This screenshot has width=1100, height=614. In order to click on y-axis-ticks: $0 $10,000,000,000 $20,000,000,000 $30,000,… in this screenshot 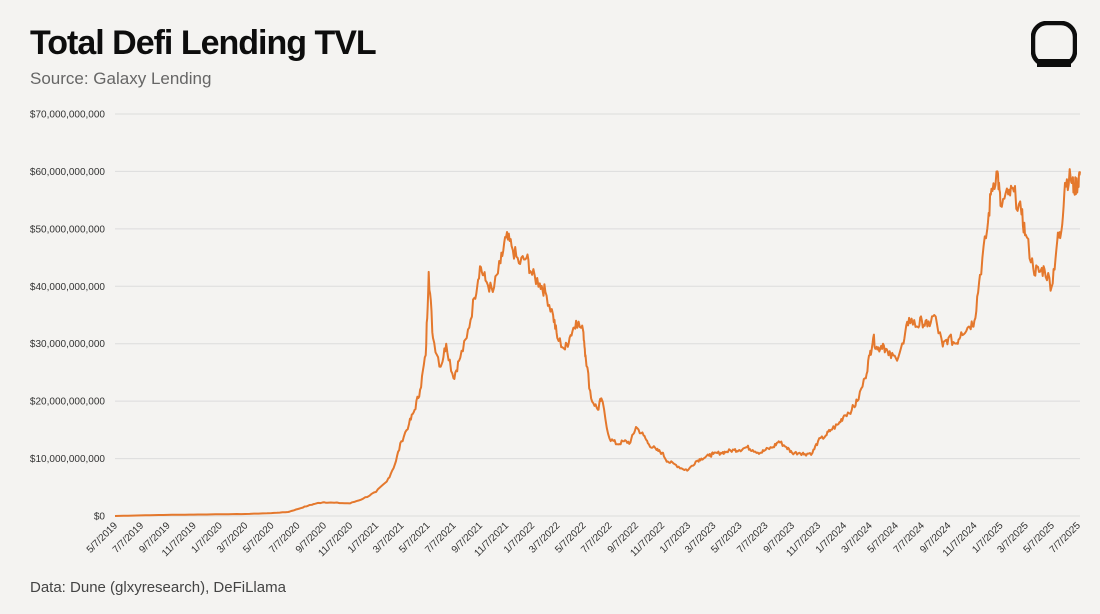, I will do `click(68, 316)`.